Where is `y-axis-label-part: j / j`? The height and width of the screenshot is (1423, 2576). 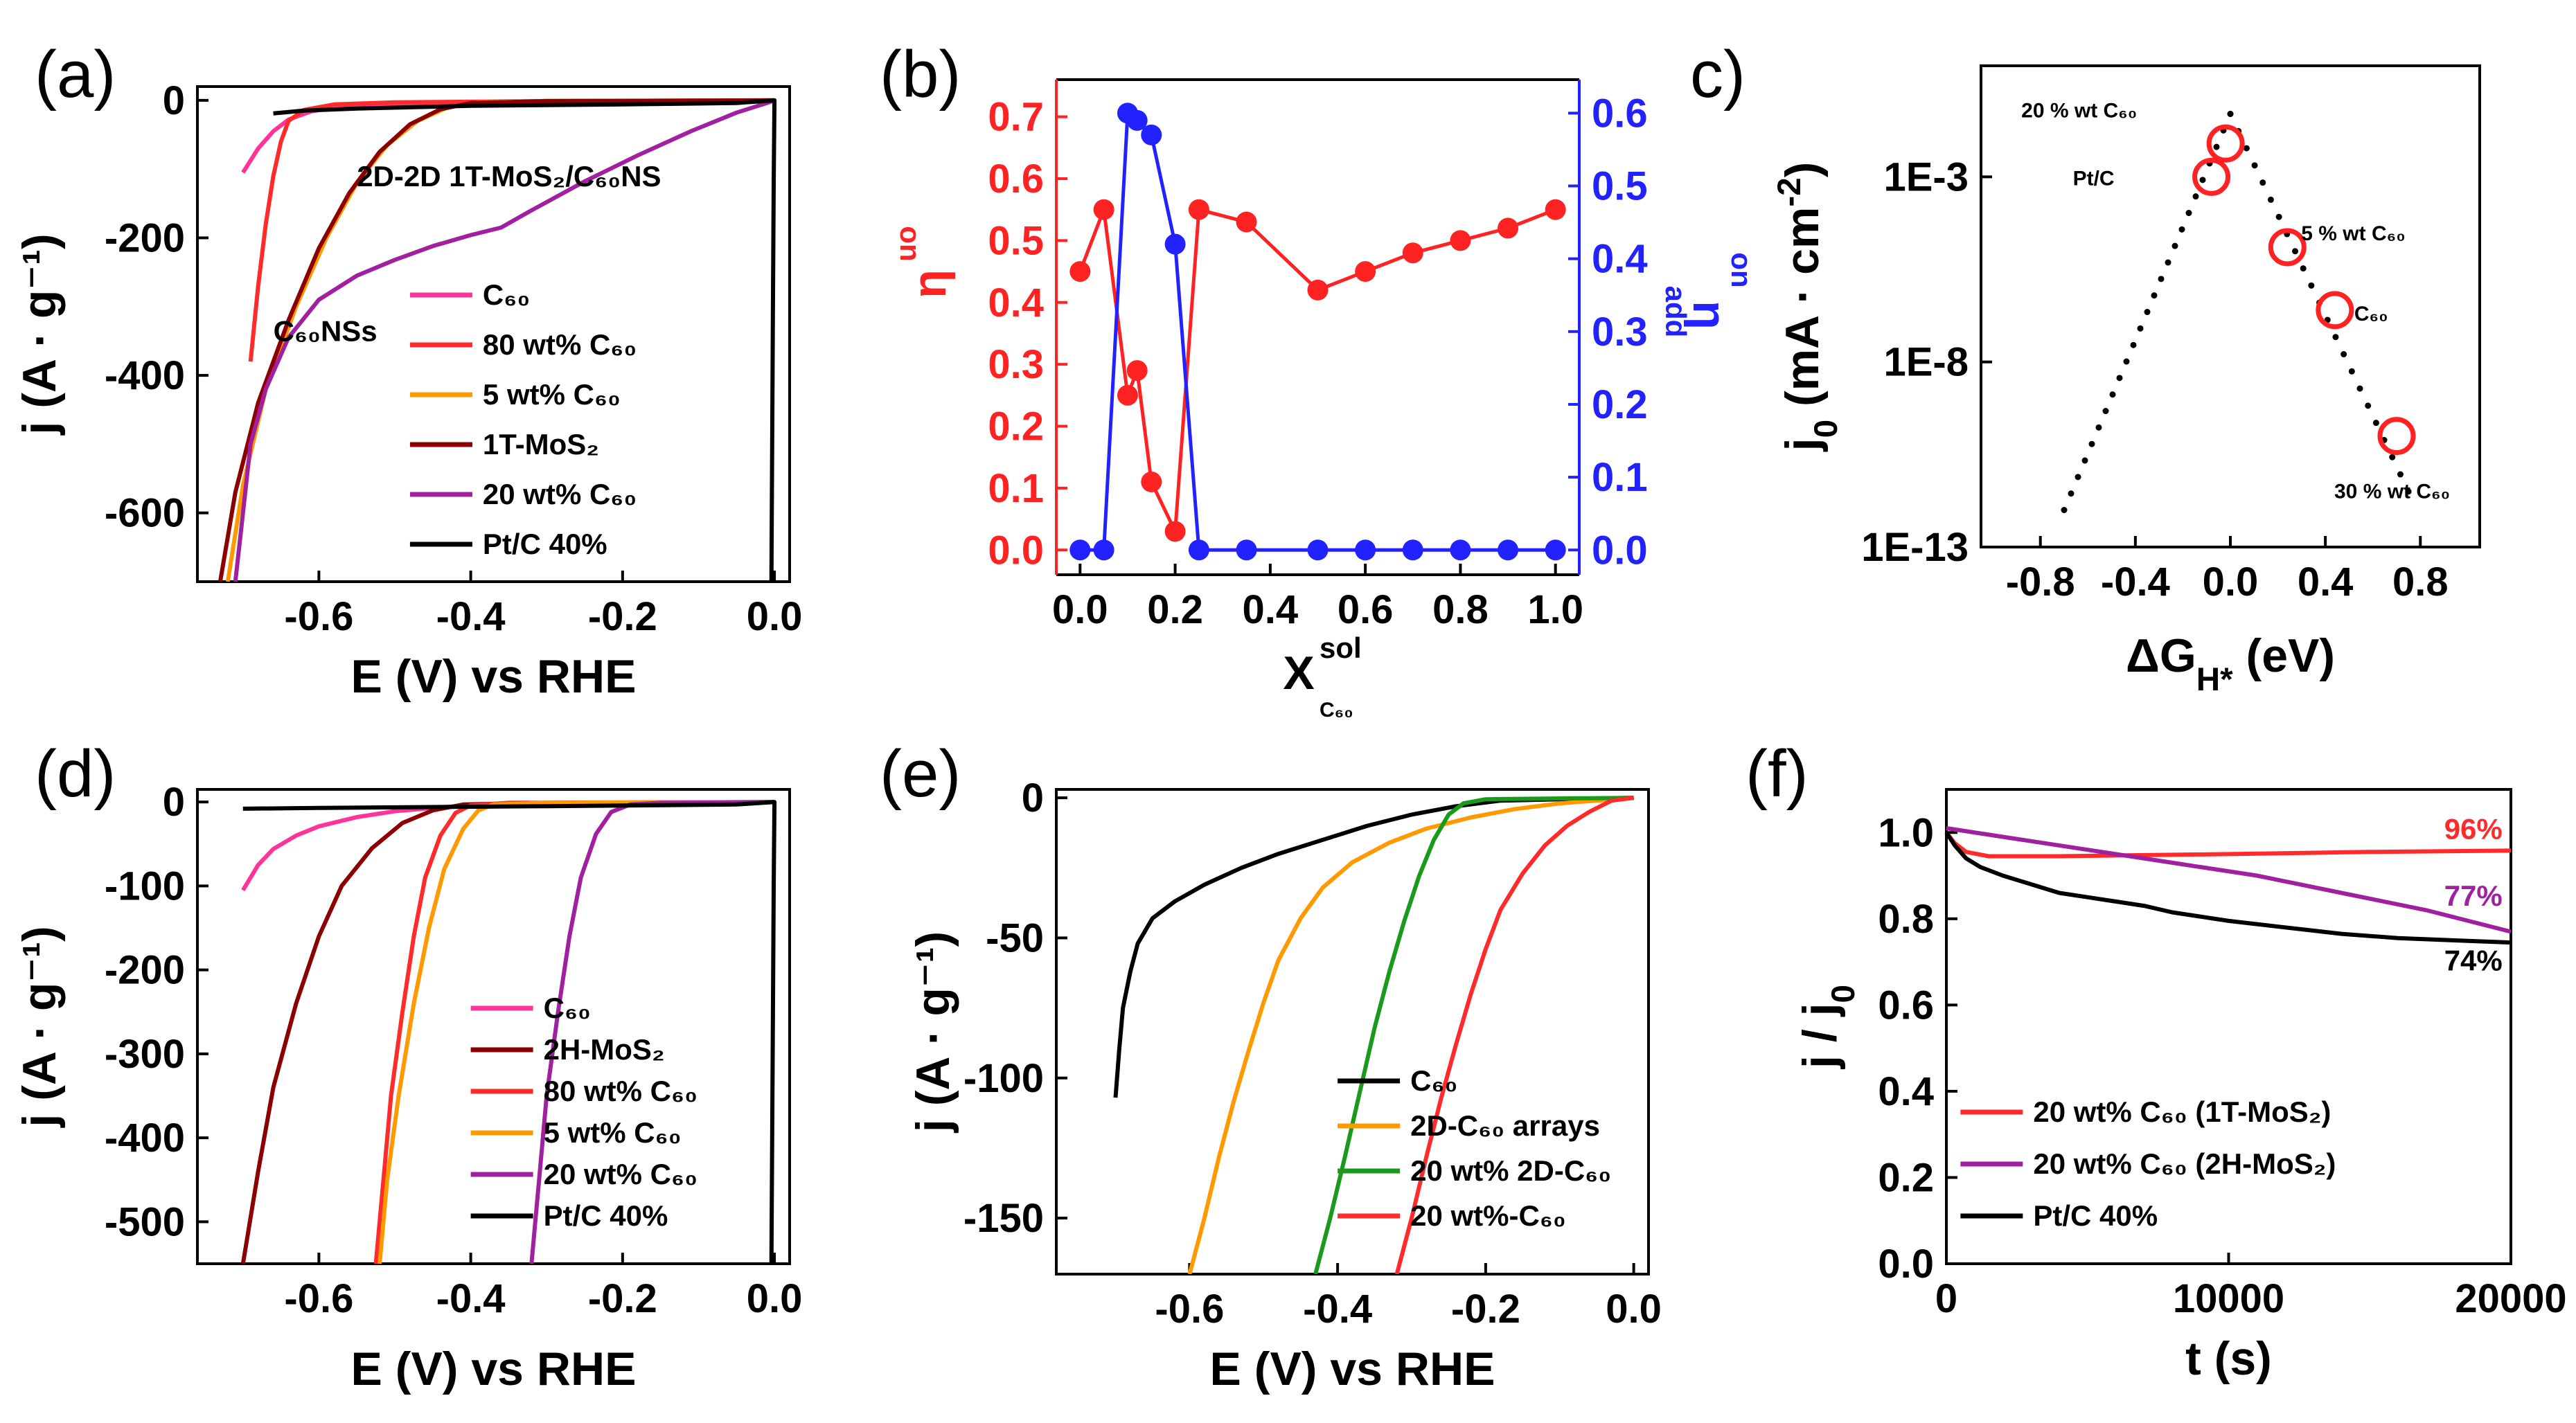 y-axis-label-part: j / j is located at coordinates (1819, 1036).